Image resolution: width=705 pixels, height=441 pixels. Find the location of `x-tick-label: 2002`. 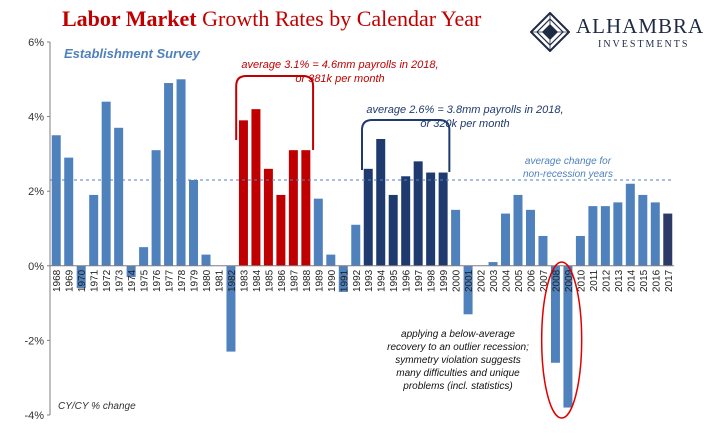

x-tick-label: 2002 is located at coordinates (482, 280).